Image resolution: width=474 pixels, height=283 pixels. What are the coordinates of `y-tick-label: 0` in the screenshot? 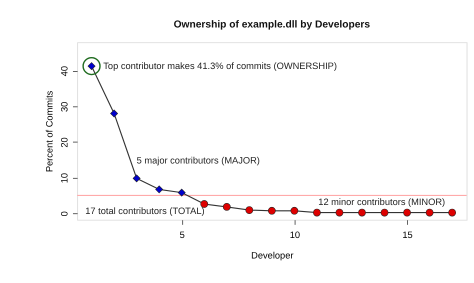 It's located at (64, 213).